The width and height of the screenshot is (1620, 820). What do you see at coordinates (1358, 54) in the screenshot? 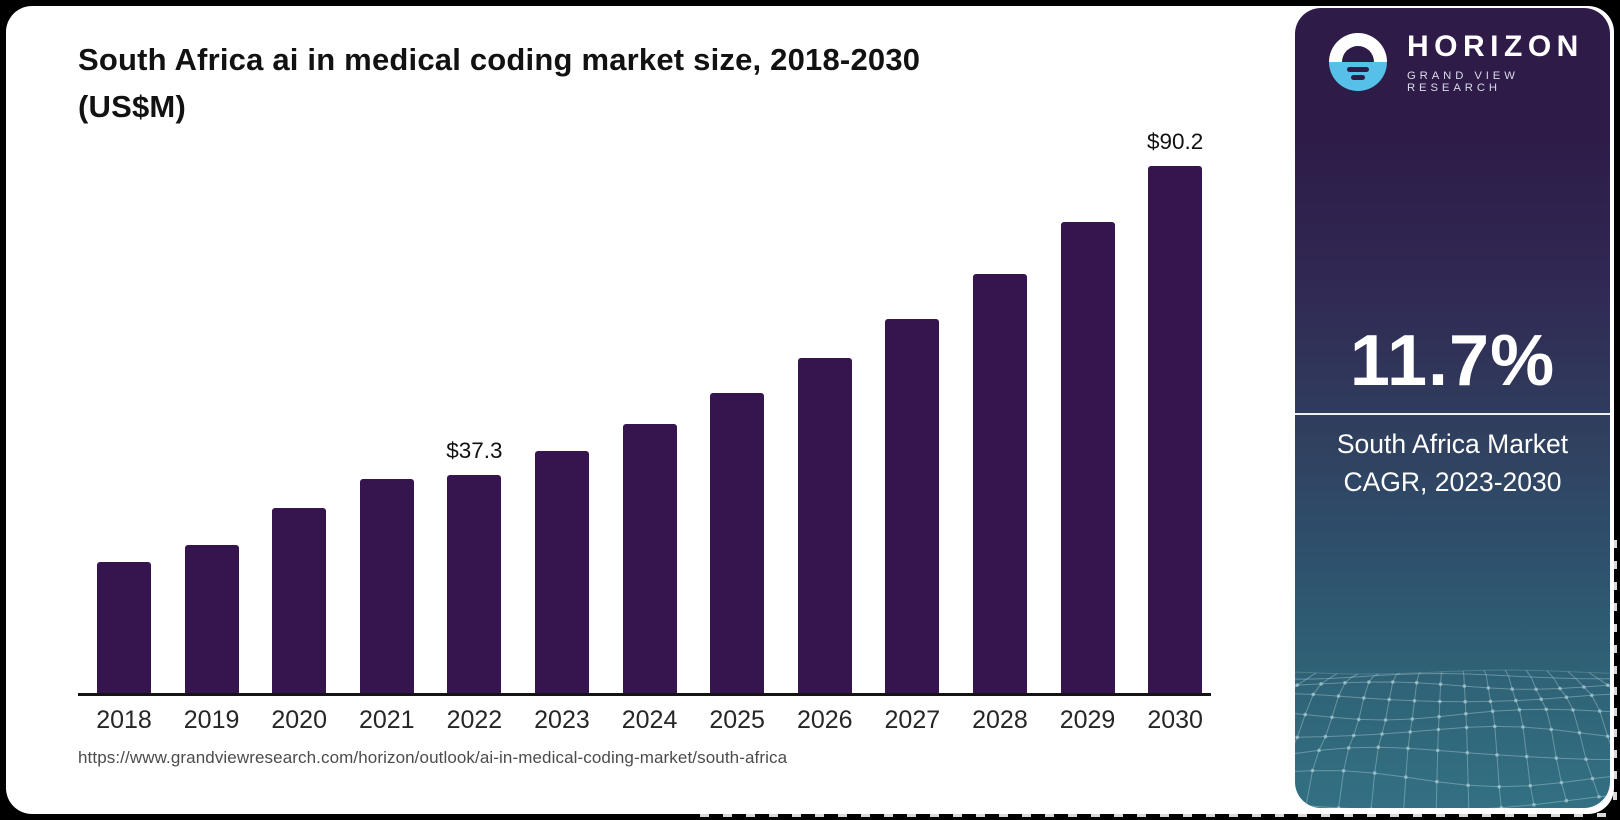
I see `logo-sun-icon` at bounding box center [1358, 54].